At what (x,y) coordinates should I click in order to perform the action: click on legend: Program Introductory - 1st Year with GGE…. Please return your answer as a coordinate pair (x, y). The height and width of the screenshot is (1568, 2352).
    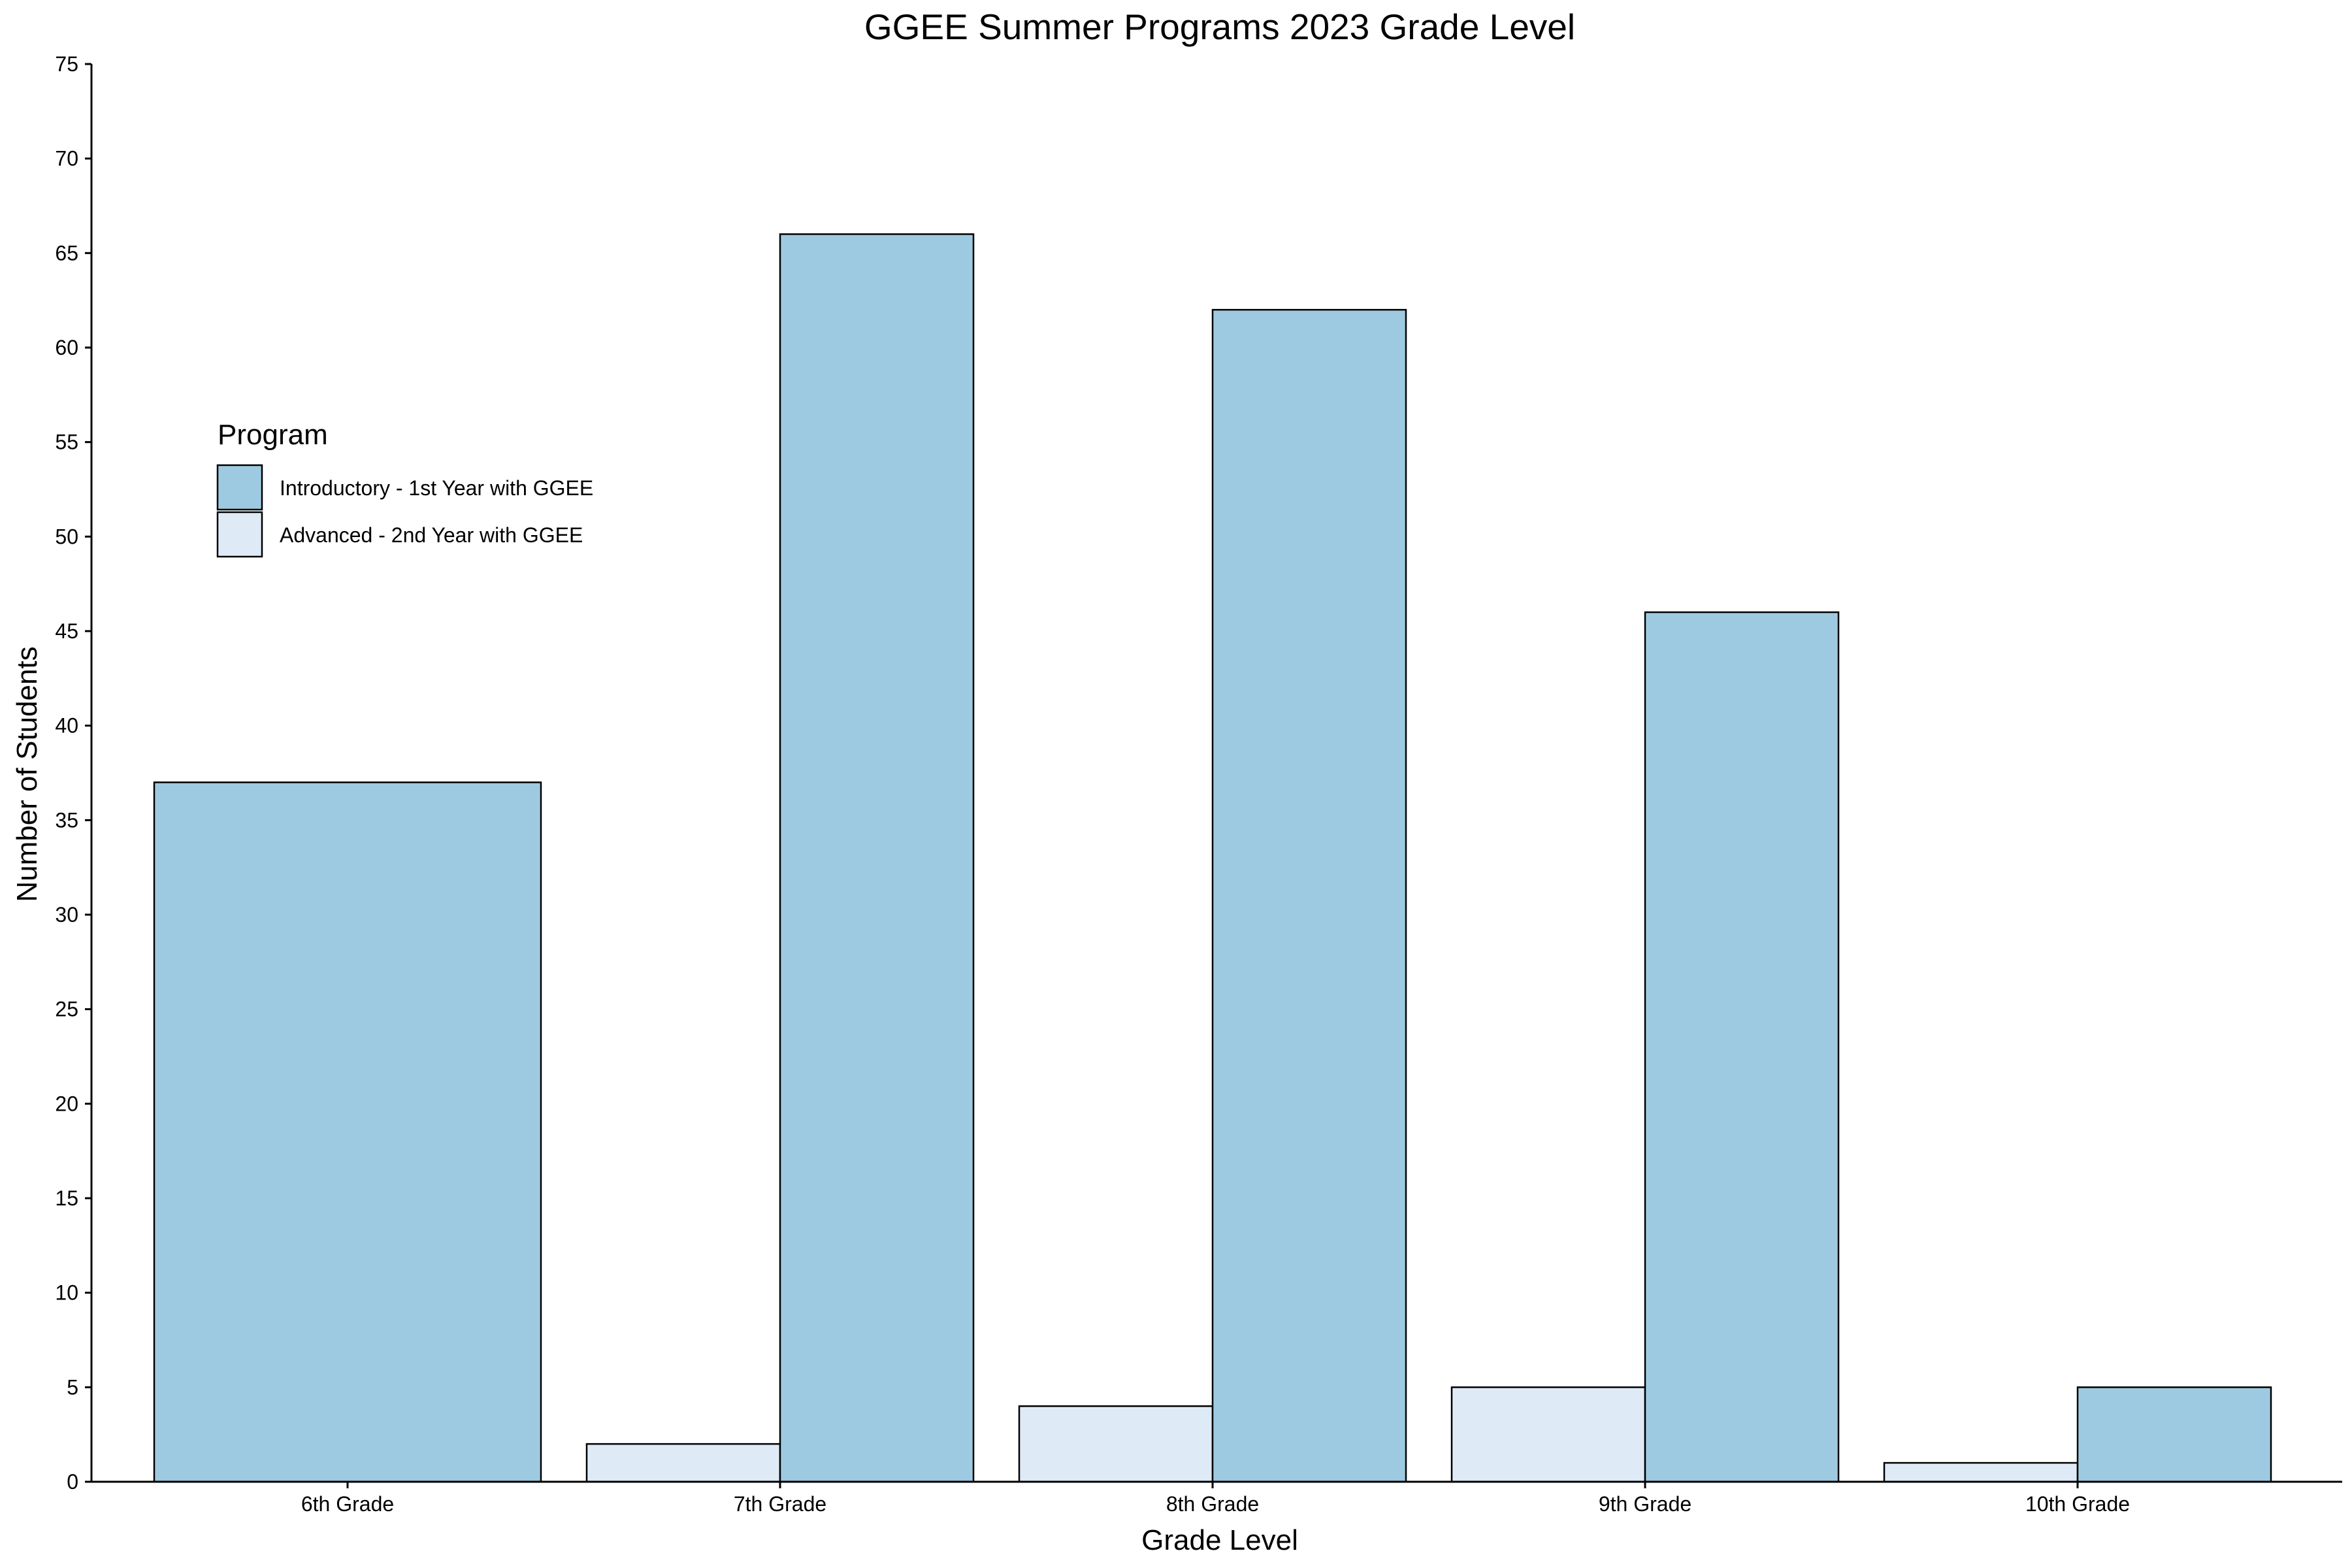
    Looking at the image, I should click on (404, 488).